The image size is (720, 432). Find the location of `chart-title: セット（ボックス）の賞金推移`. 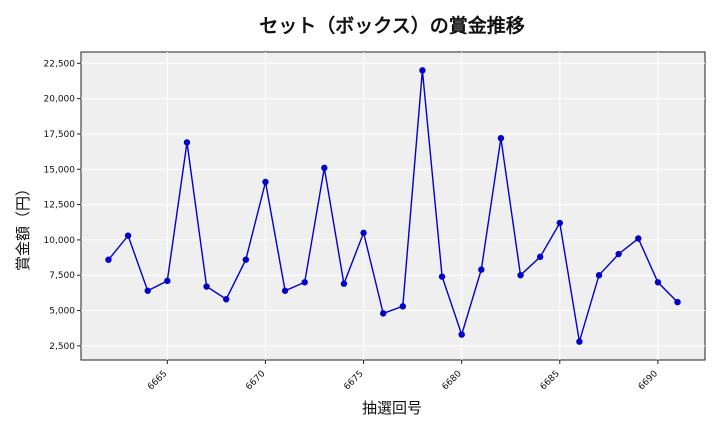

chart-title: セット（ボックス）の賞金推移 is located at coordinates (391, 25).